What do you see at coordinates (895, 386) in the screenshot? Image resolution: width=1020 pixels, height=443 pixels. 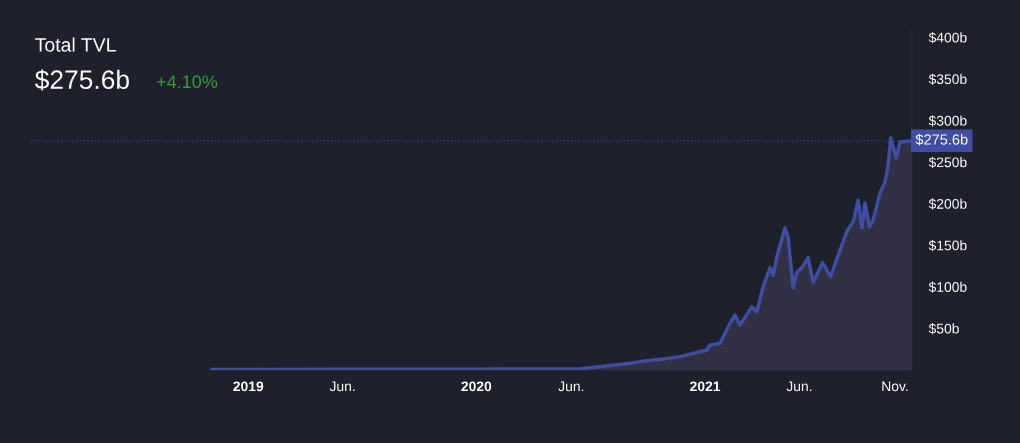 I see `x-tick-label: Nov.` at bounding box center [895, 386].